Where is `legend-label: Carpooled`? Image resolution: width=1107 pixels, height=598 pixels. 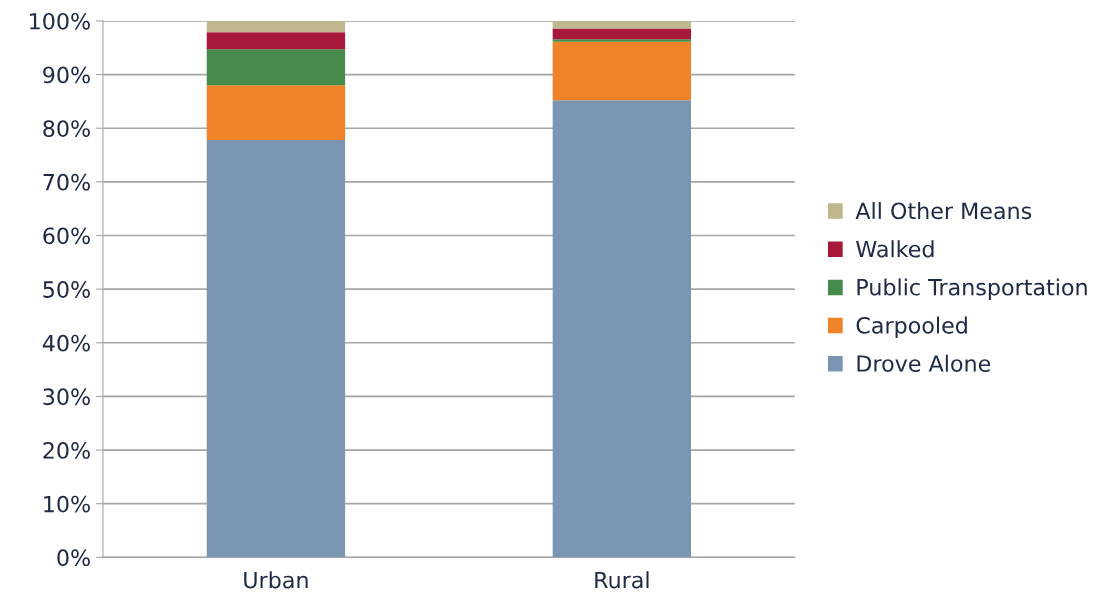
legend-label: Carpooled is located at coordinates (911, 327).